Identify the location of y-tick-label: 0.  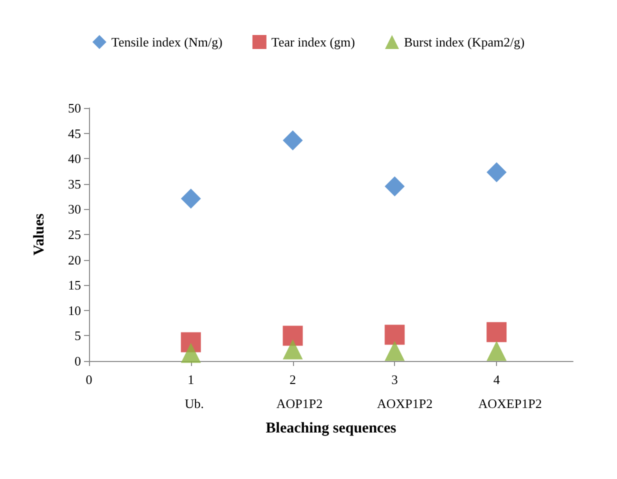
(77, 361).